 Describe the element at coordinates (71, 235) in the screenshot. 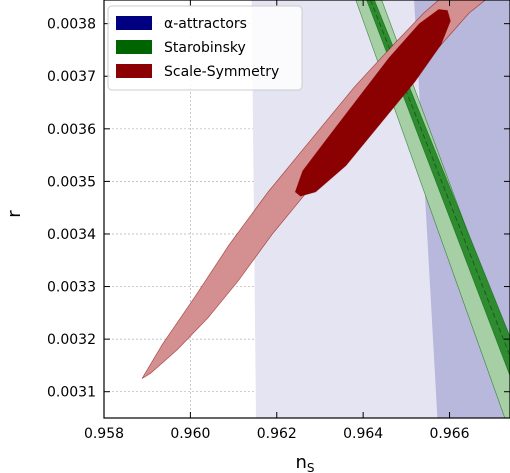

I see `y-tick-label: 0.0034` at that location.